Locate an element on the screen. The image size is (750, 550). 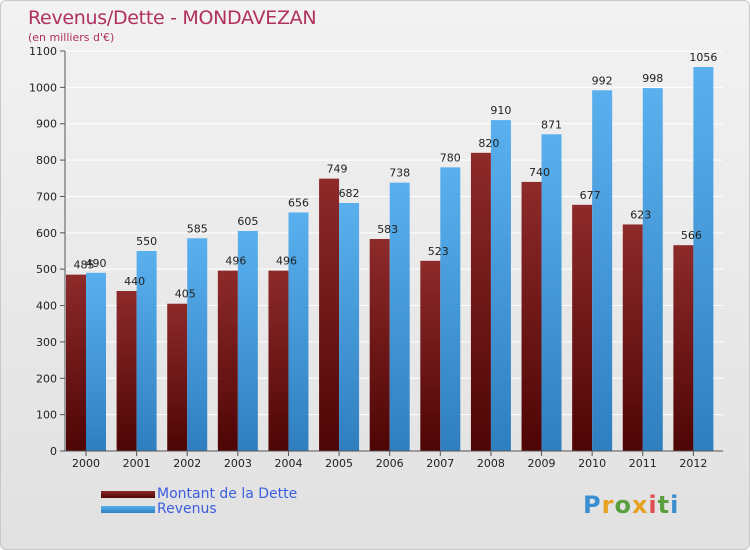
legend-label-revenue: Revenus is located at coordinates (187, 509).